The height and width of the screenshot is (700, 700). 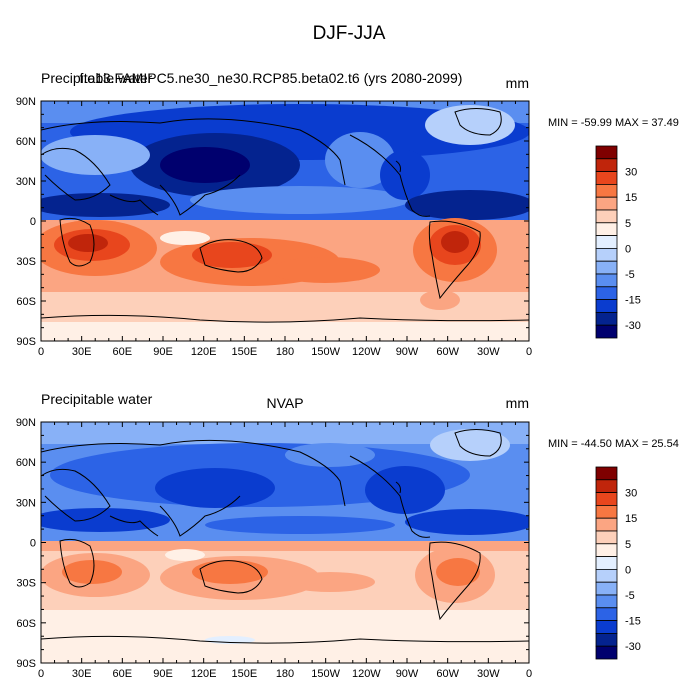 What do you see at coordinates (517, 83) in the screenshot?
I see `panel-model-units-label: mm` at bounding box center [517, 83].